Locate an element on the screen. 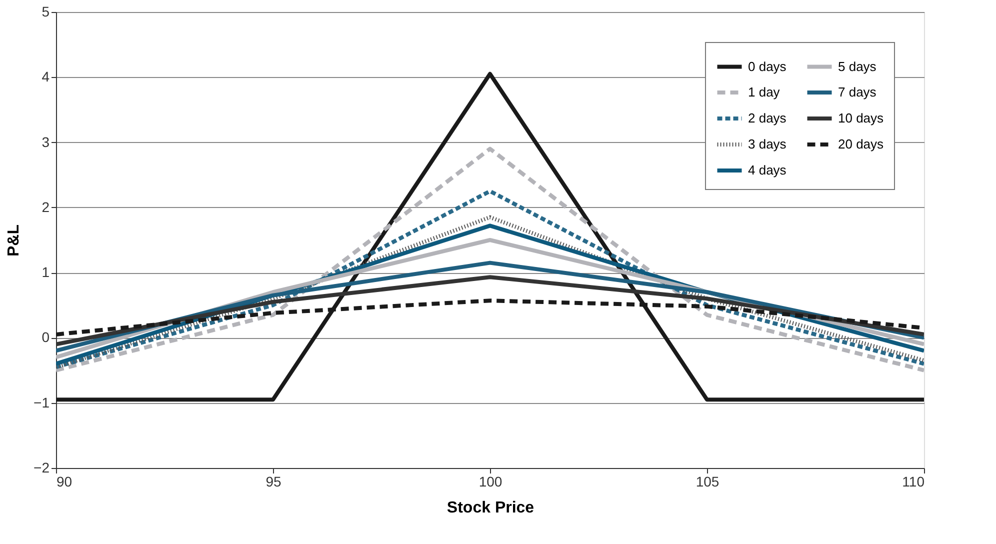  x-tick-label: 105 is located at coordinates (708, 482).